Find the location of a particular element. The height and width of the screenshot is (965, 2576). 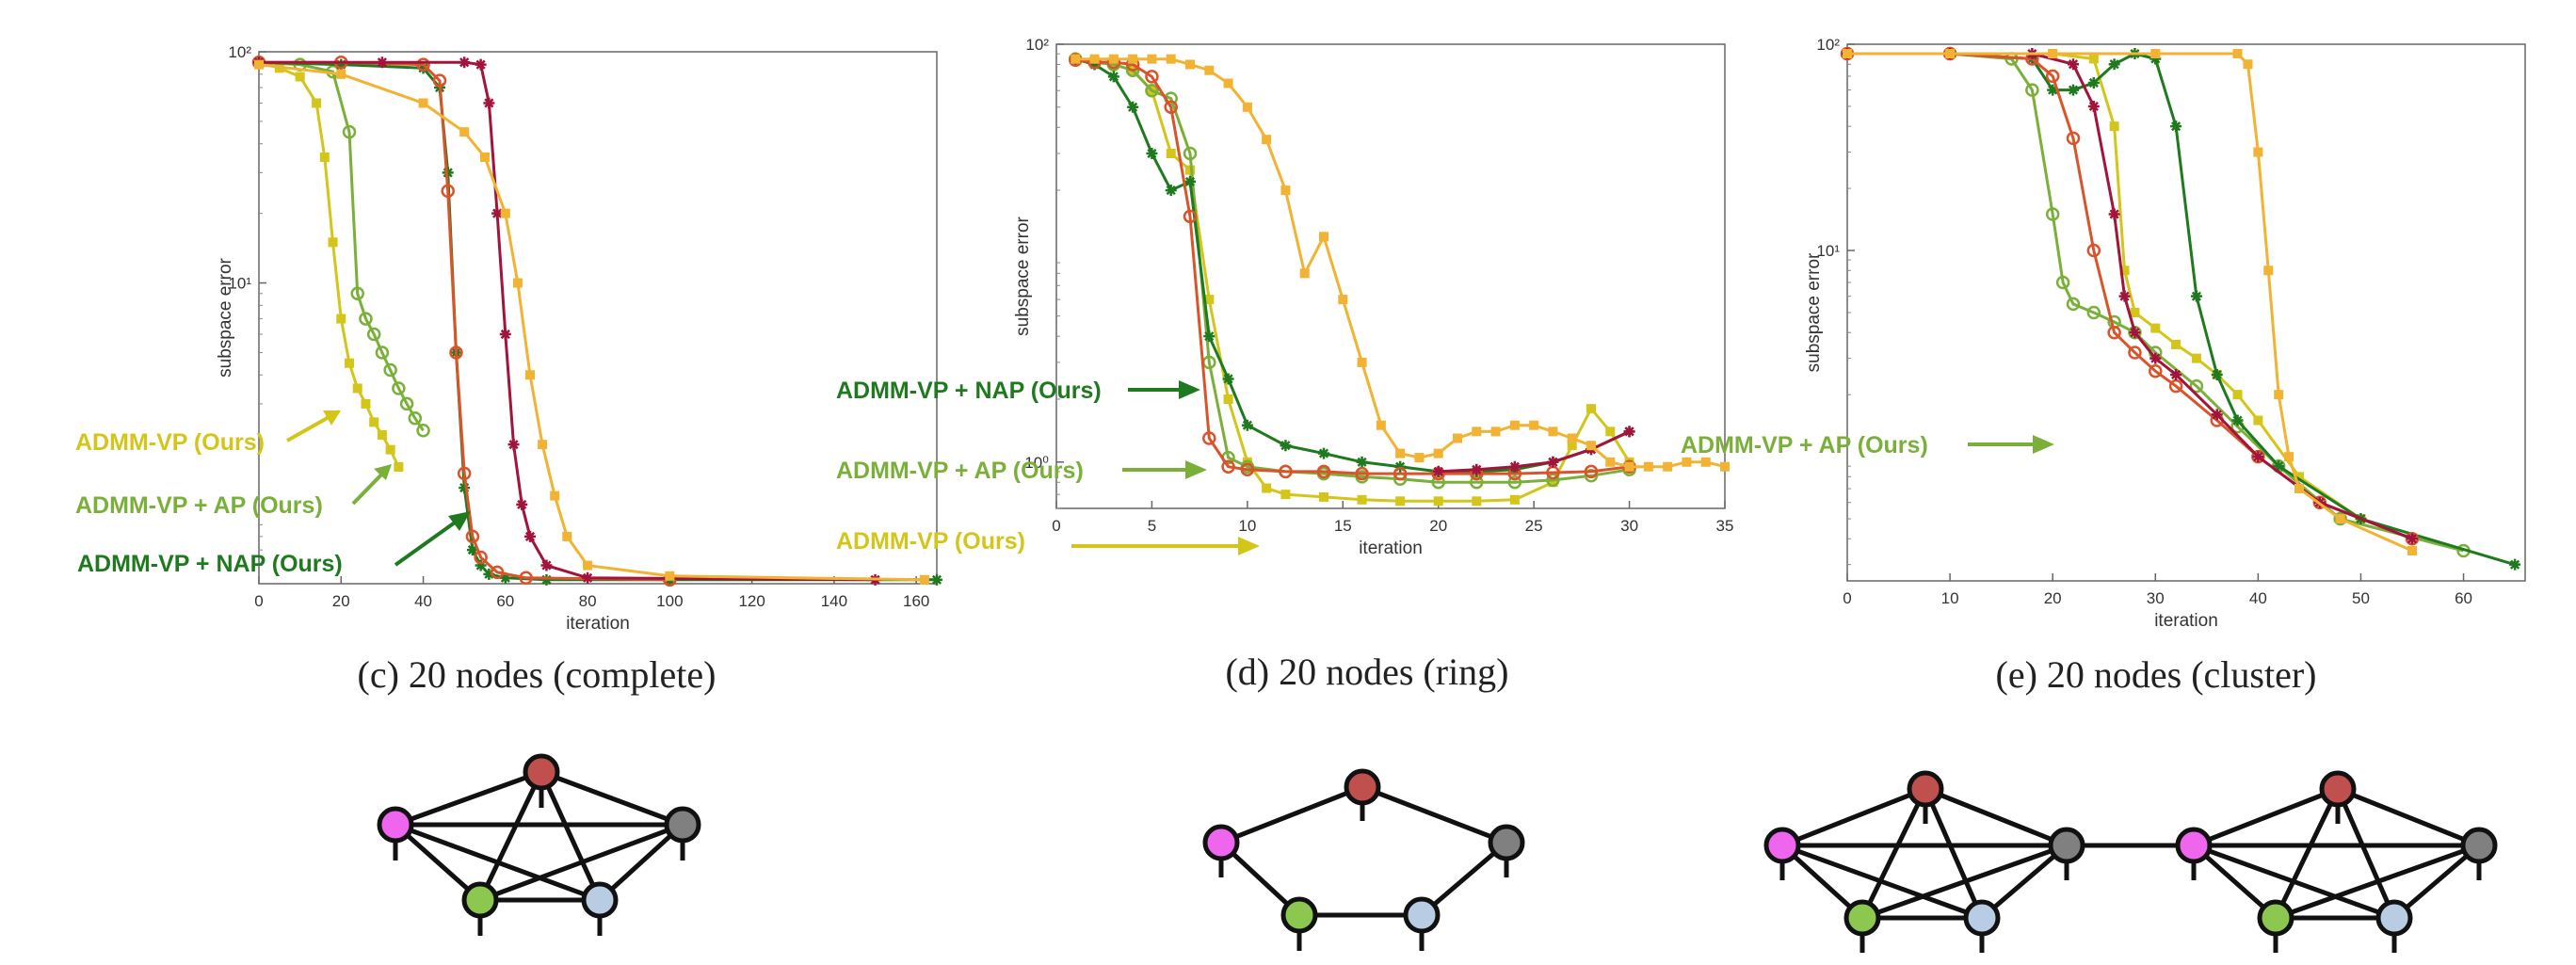

x-tick-label: 80 is located at coordinates (588, 601).